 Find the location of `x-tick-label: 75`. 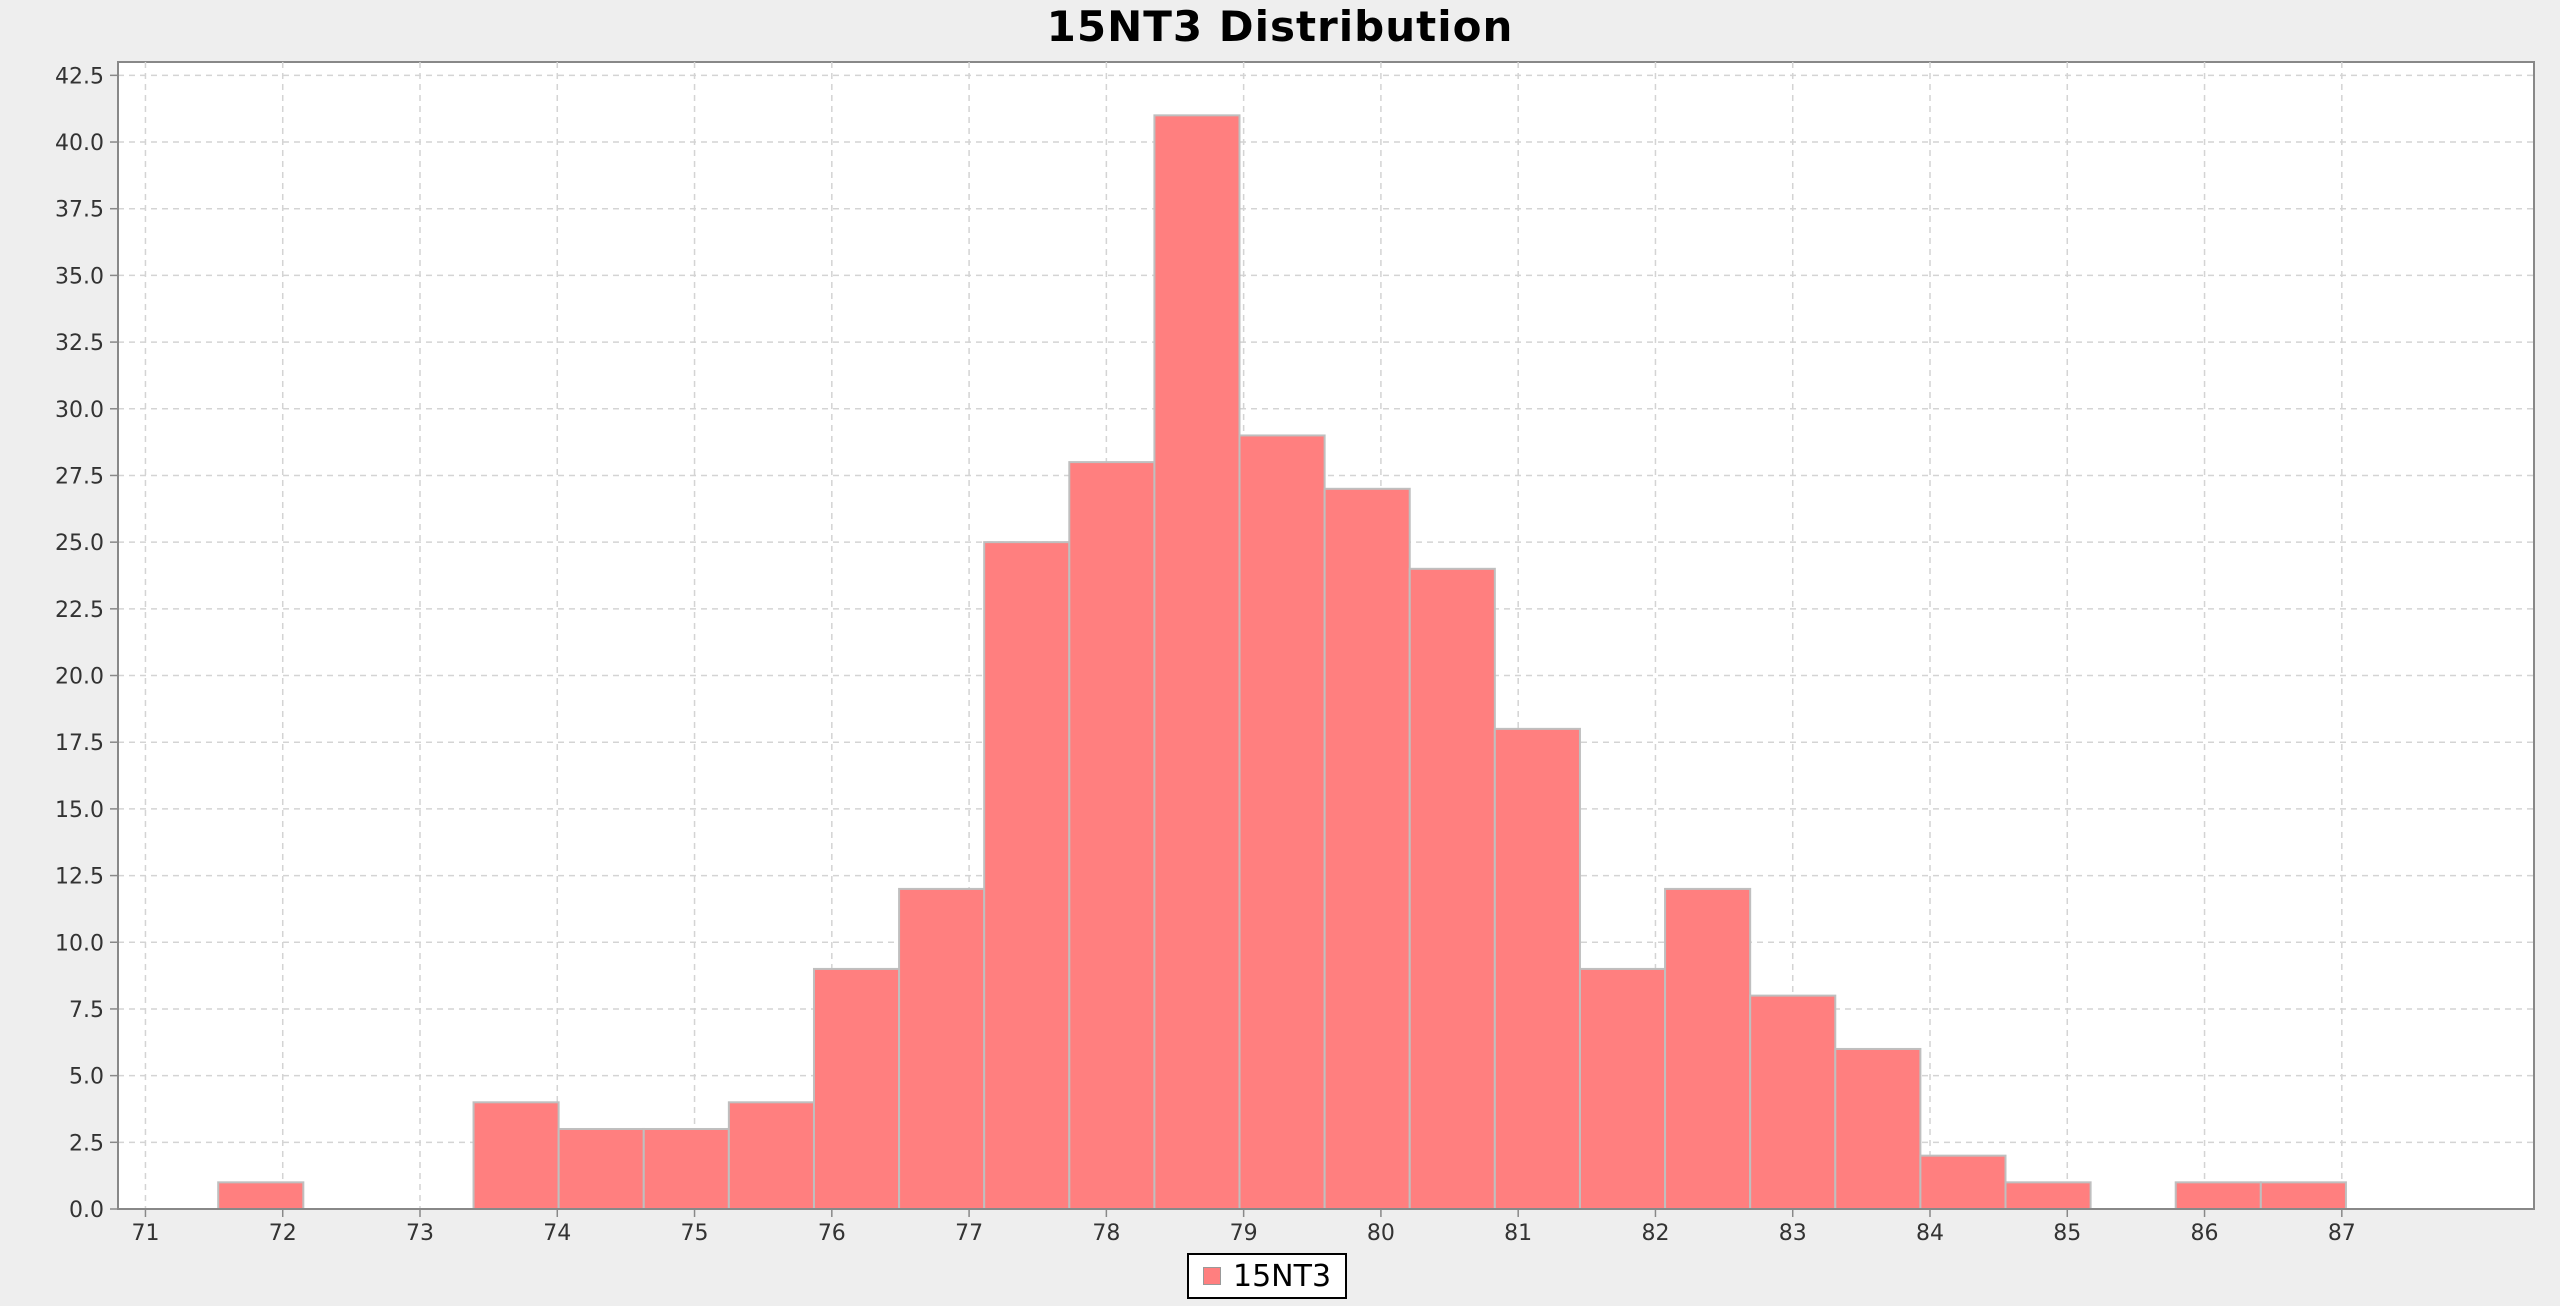

x-tick-label: 75 is located at coordinates (695, 1233).